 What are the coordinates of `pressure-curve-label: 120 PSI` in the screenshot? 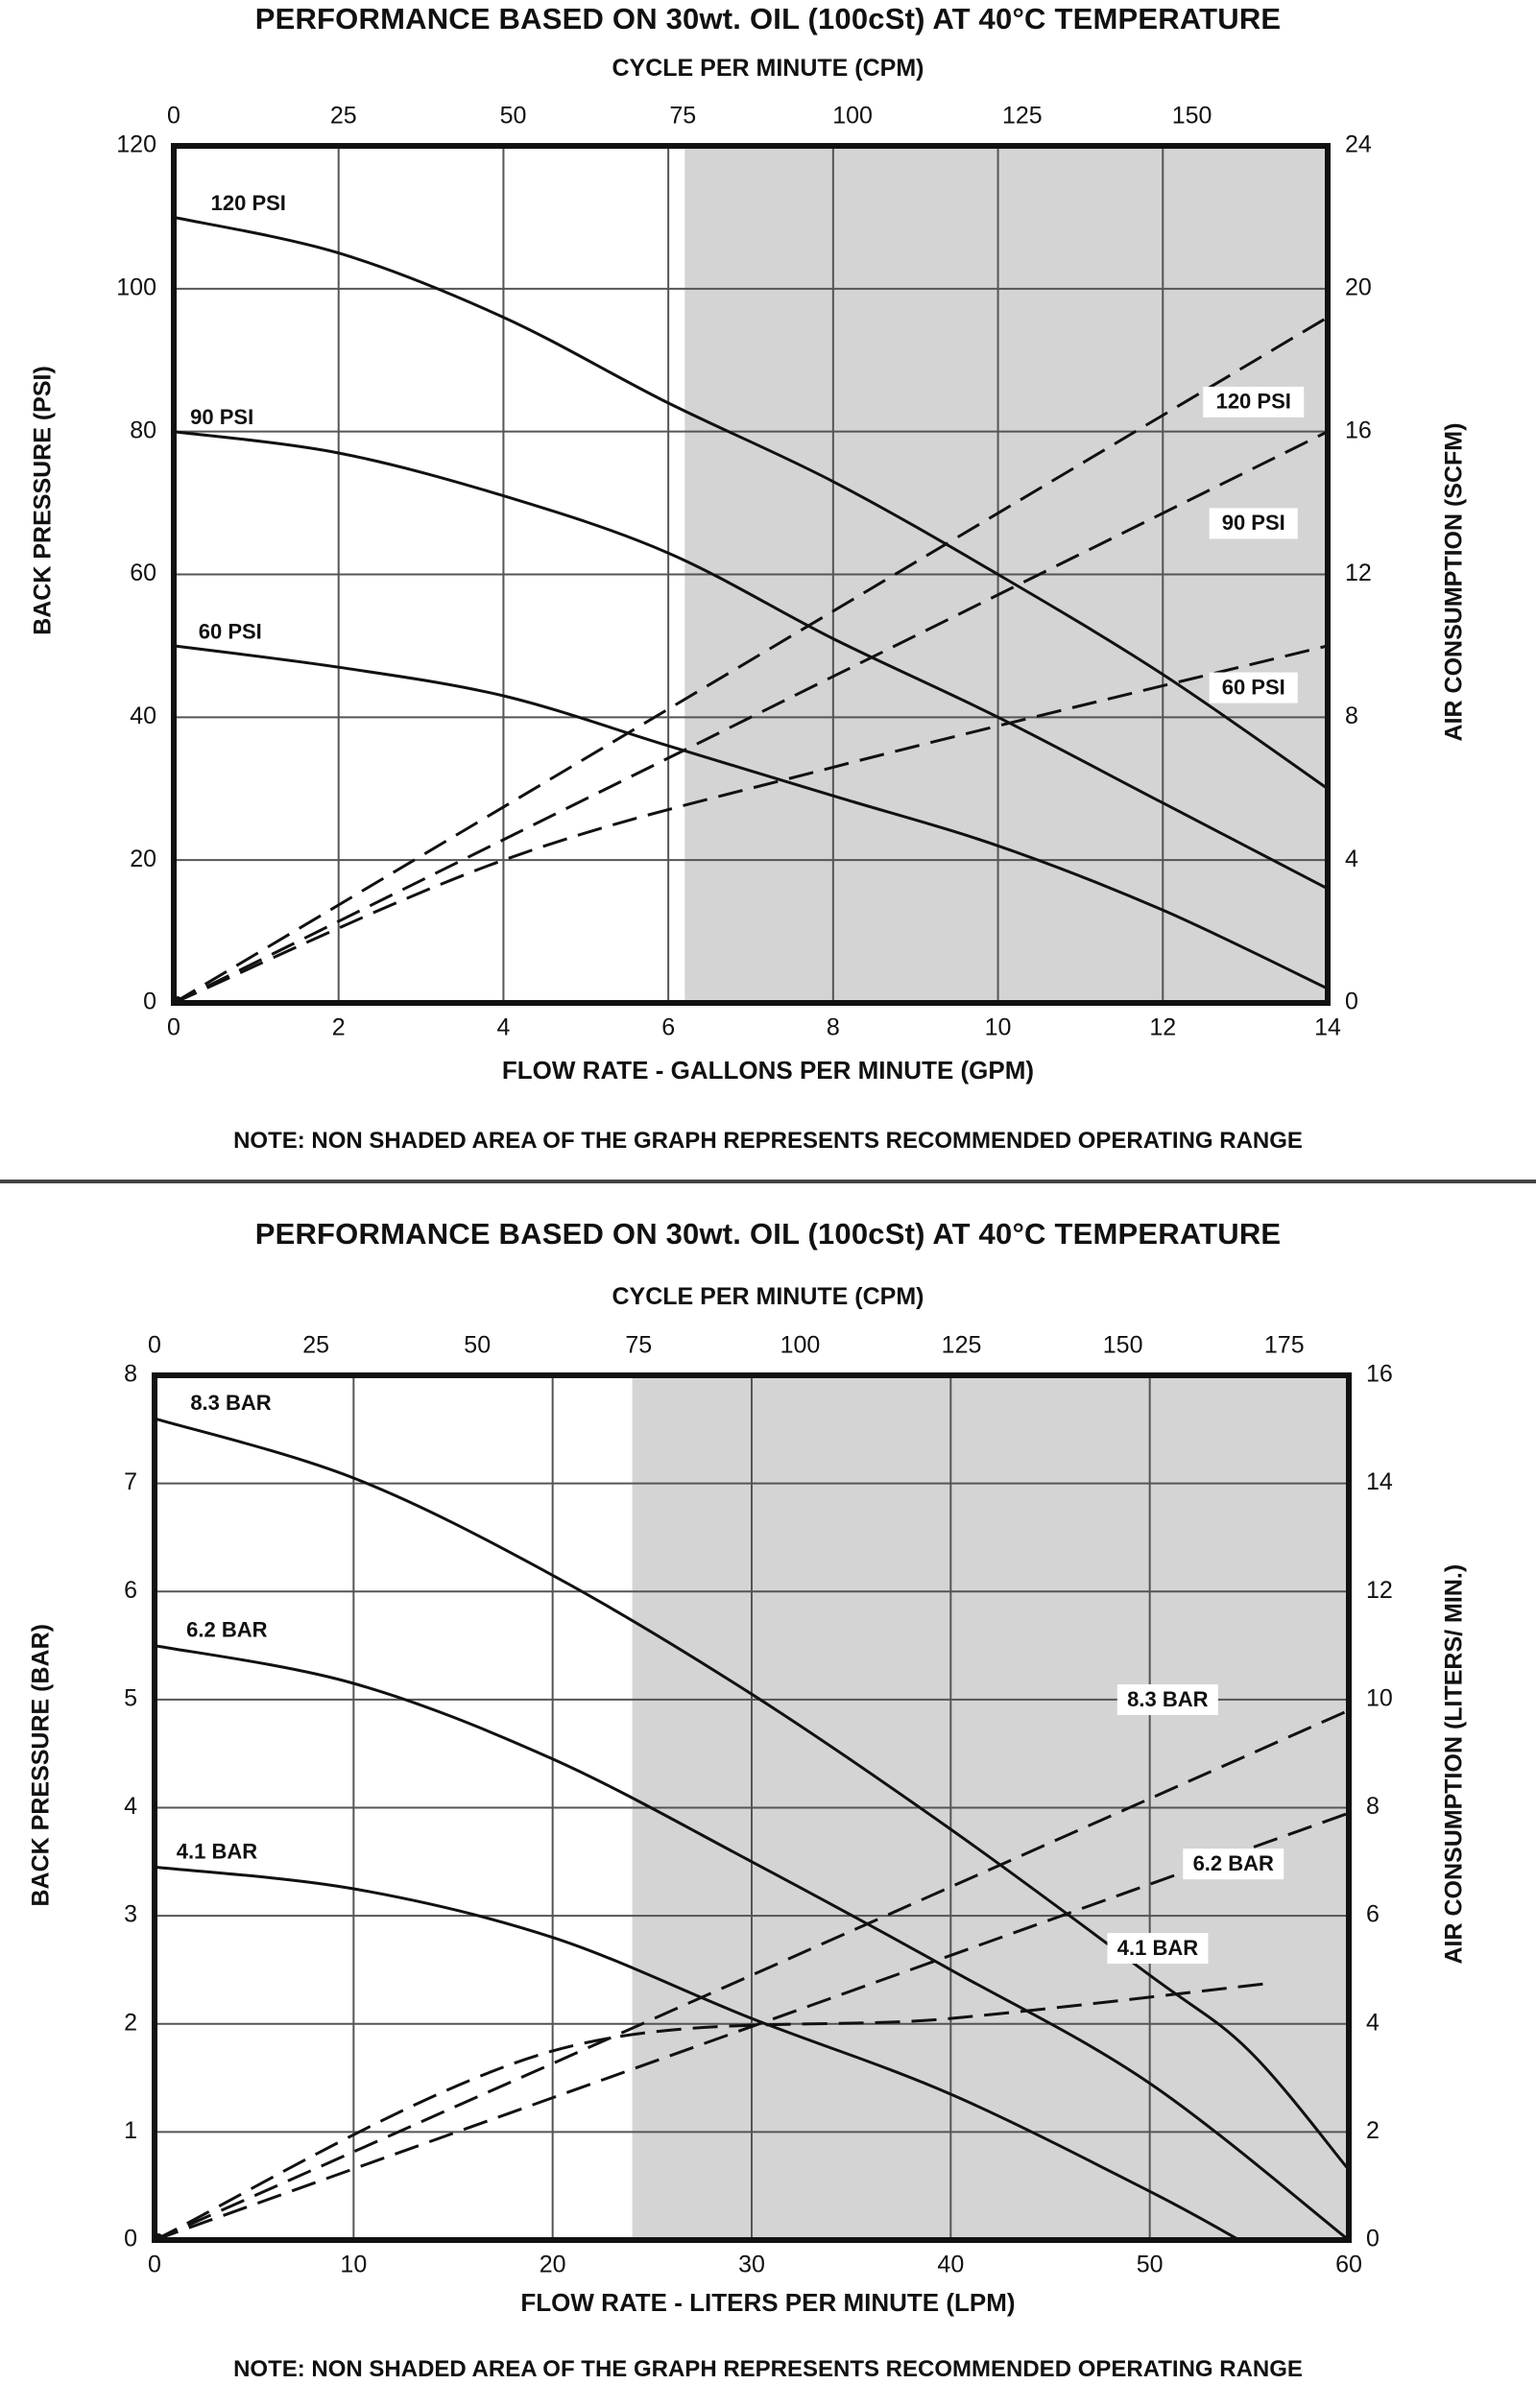 It's located at (248, 203).